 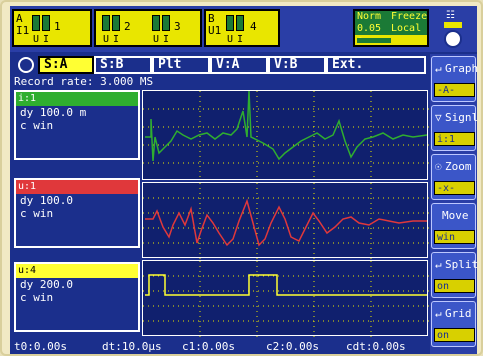 I want to click on arrow-icon, so click(x=453, y=25).